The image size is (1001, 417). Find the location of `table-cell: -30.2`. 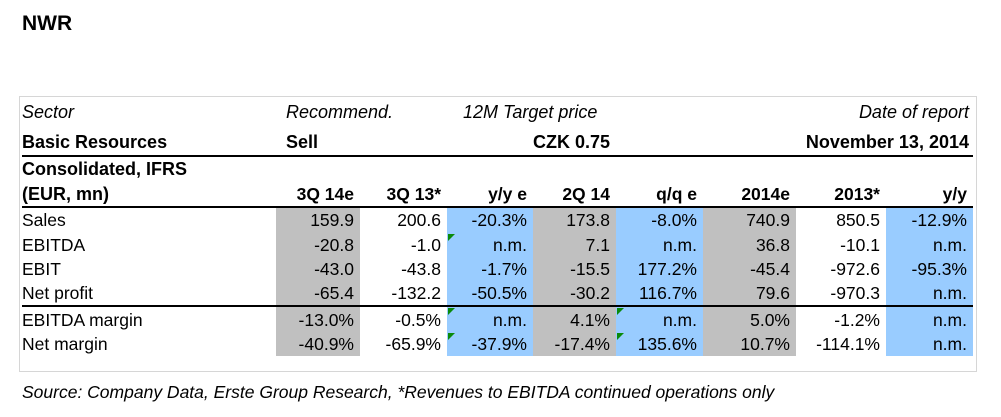

table-cell: -30.2 is located at coordinates (574, 294).